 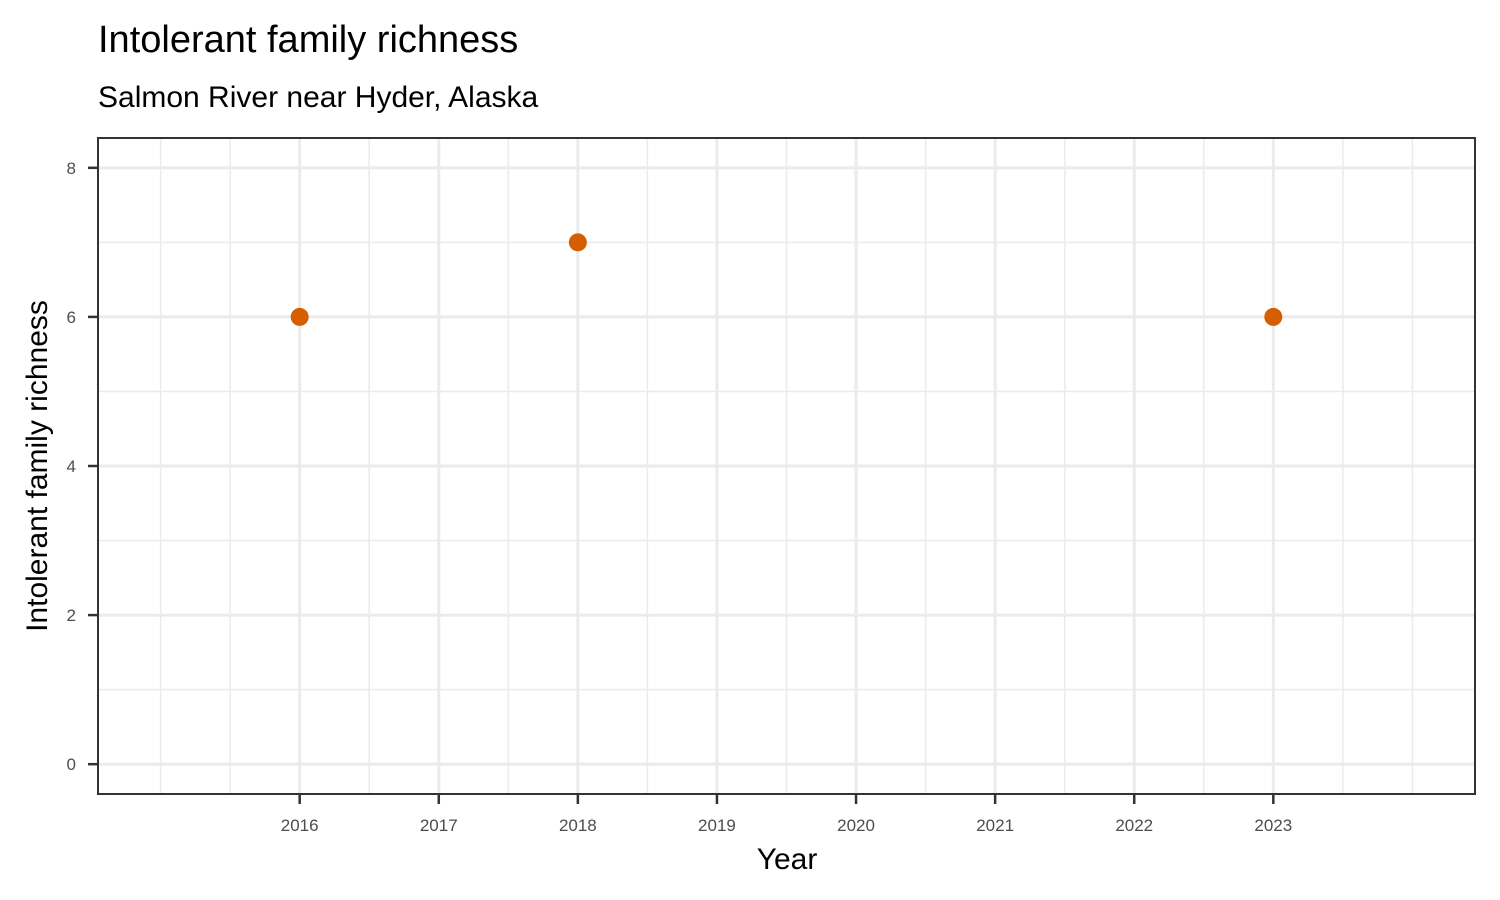 What do you see at coordinates (318, 97) in the screenshot?
I see `chart-subtitle: Salmon River near Hyder, Alaska` at bounding box center [318, 97].